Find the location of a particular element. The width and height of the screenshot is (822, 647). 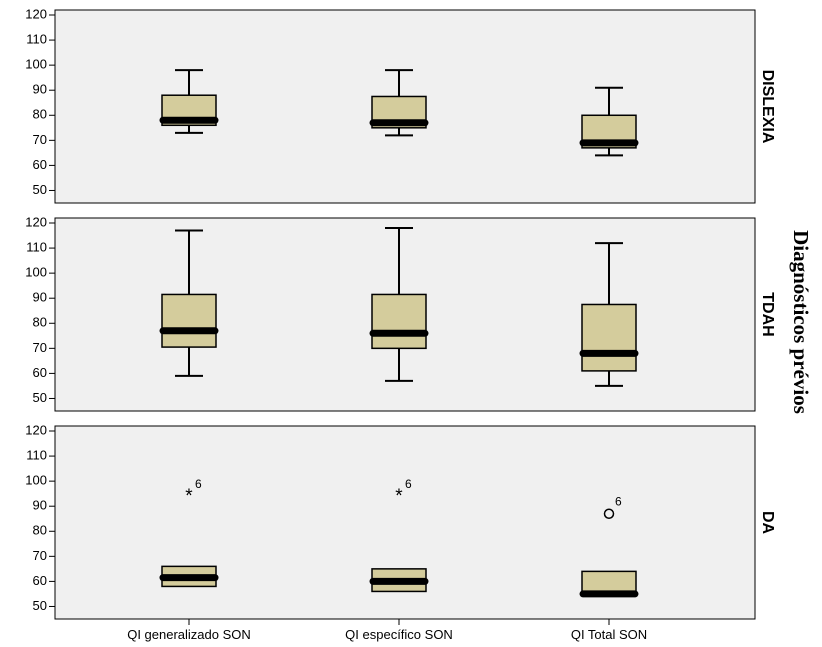

x-category-label: QI generalizado SON is located at coordinates (189, 634).